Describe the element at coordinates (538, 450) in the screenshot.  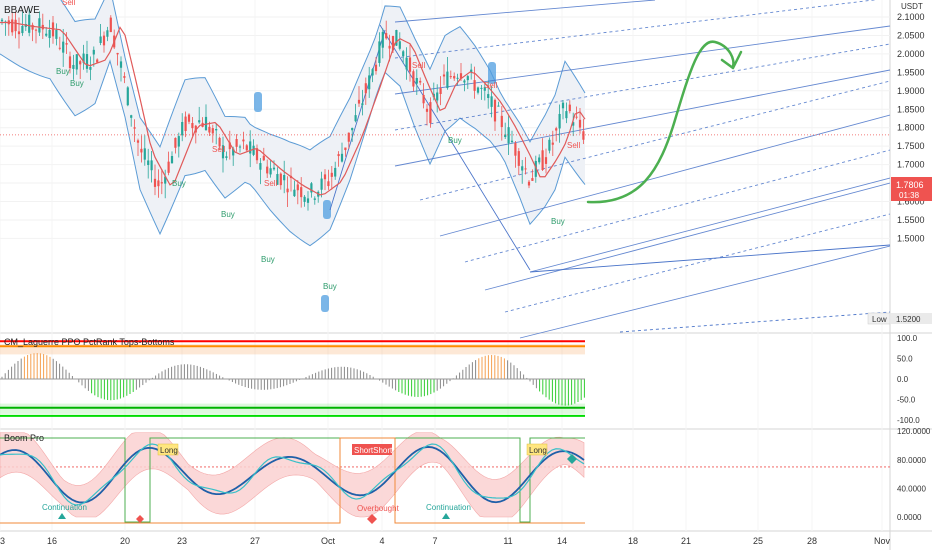
I see `long-label: Long` at that location.